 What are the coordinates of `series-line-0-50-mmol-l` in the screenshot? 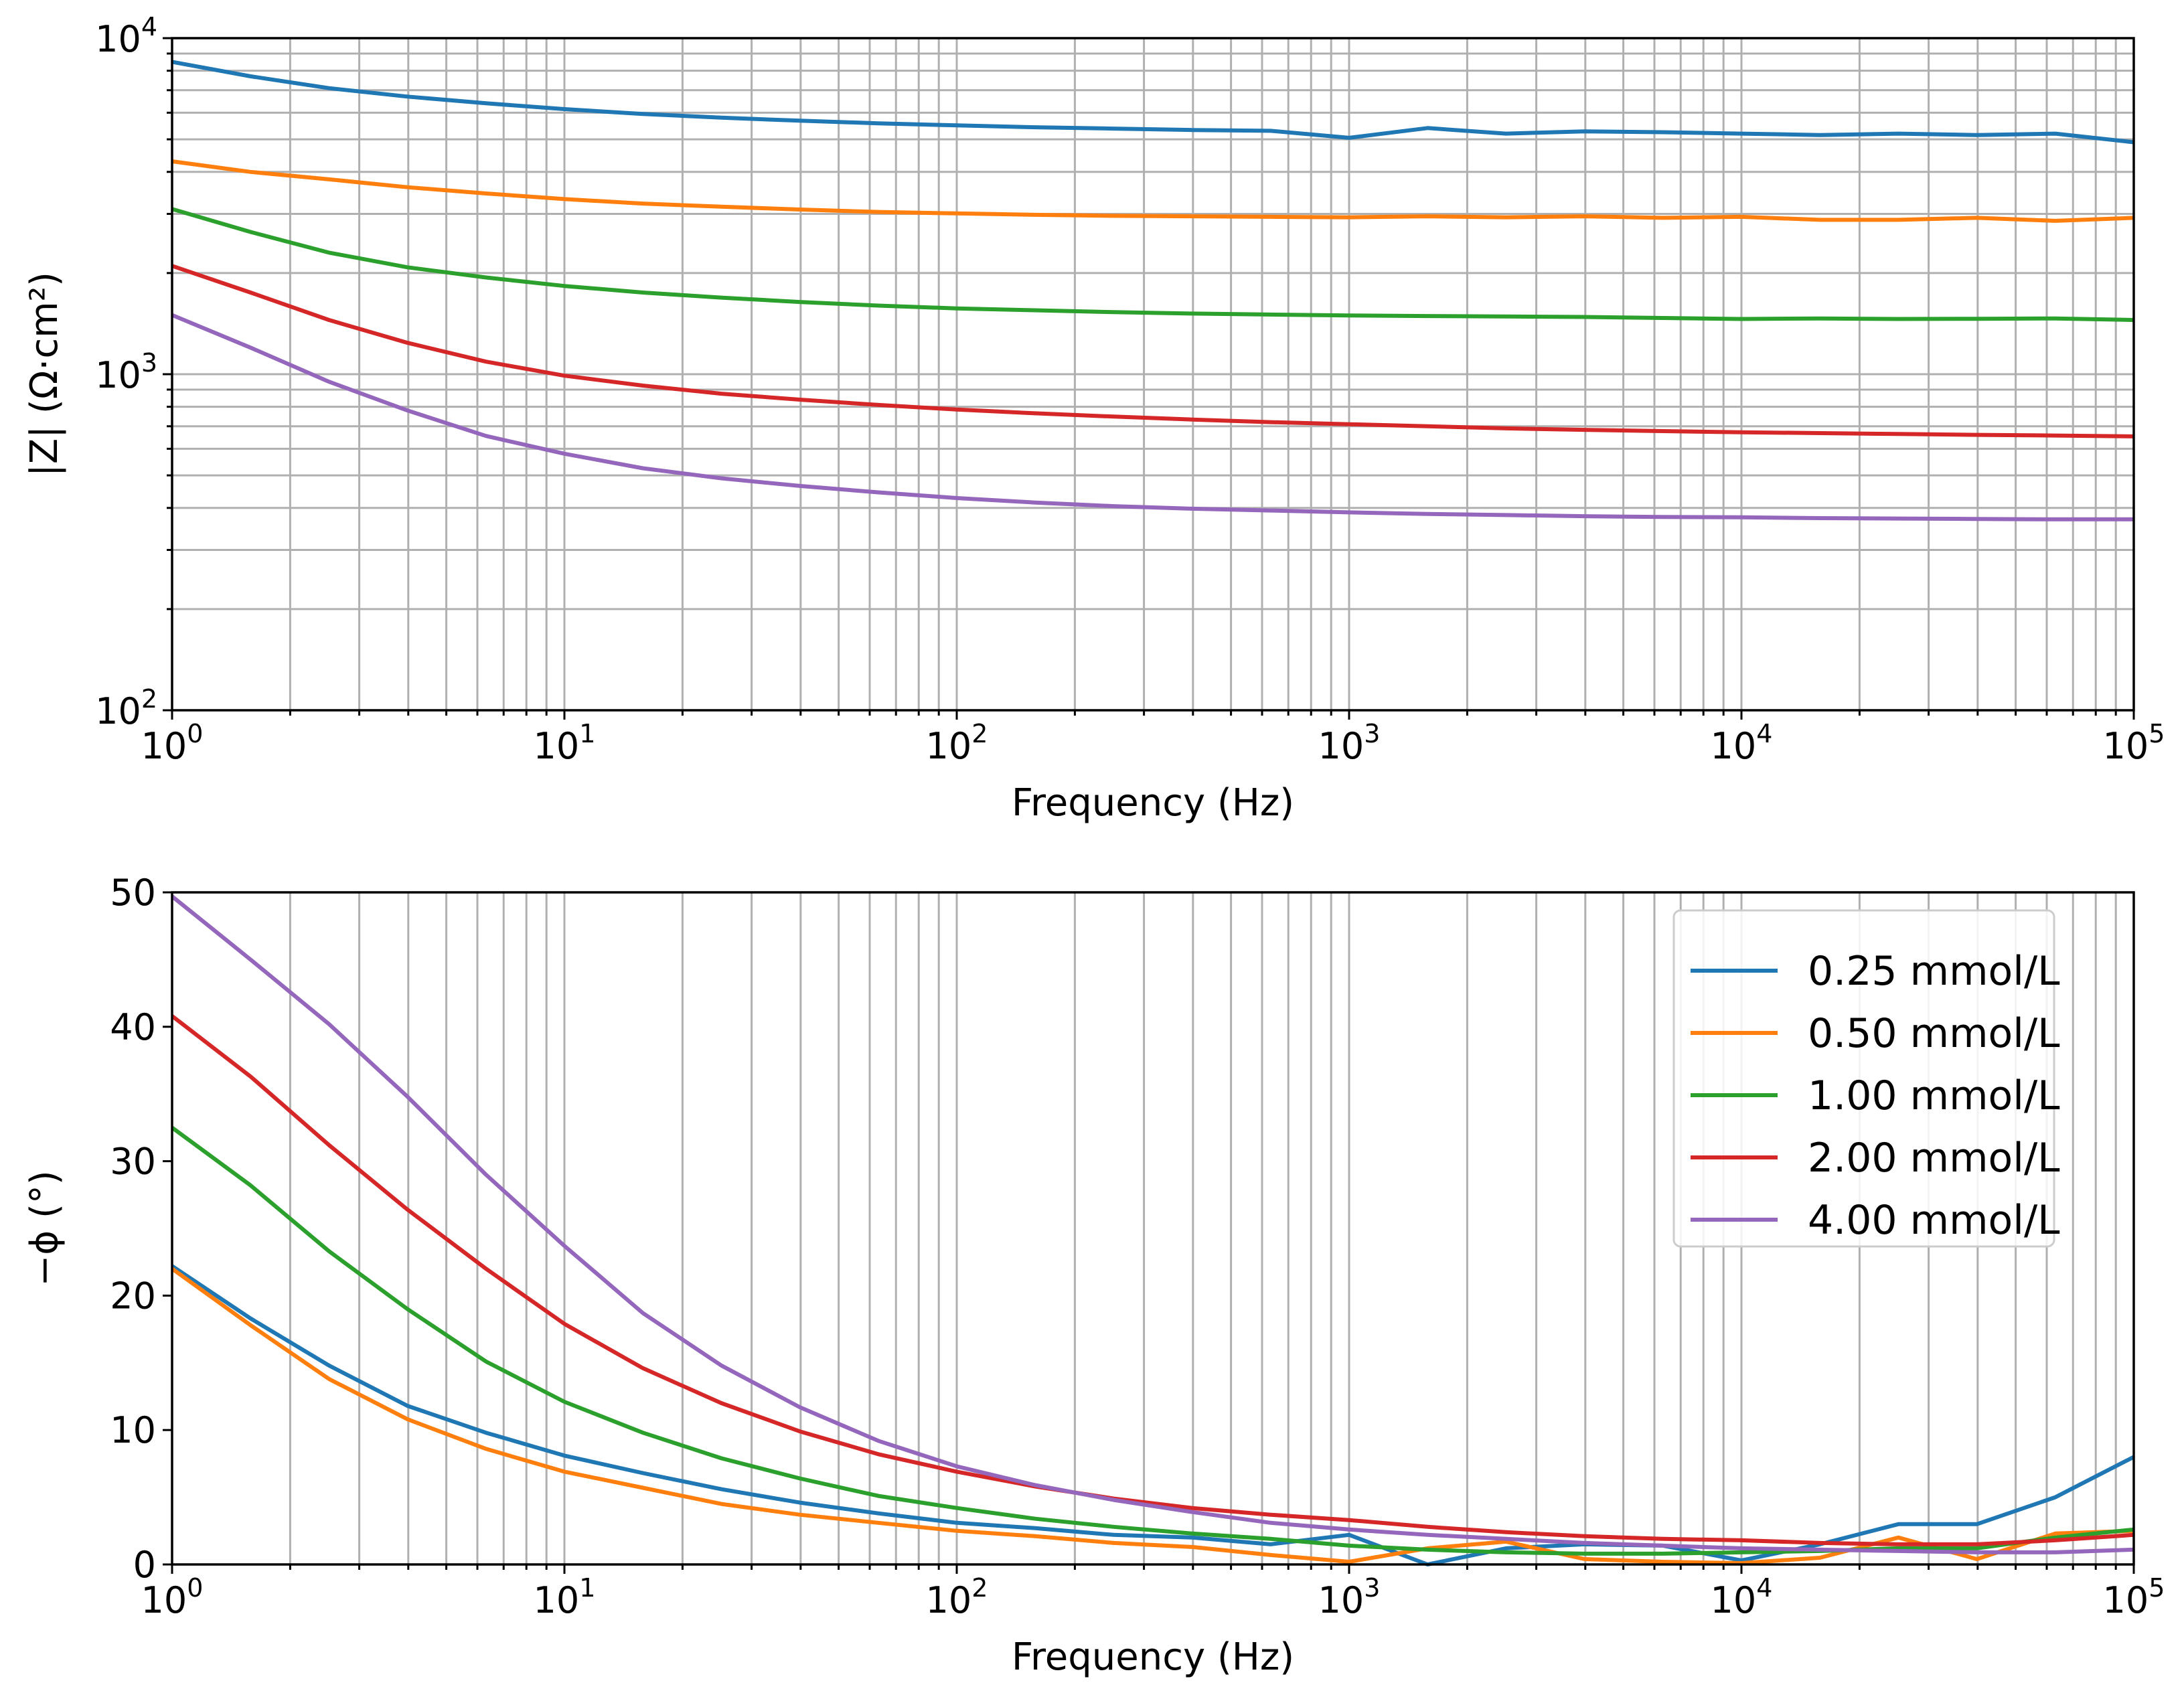 It's located at (1152, 191).